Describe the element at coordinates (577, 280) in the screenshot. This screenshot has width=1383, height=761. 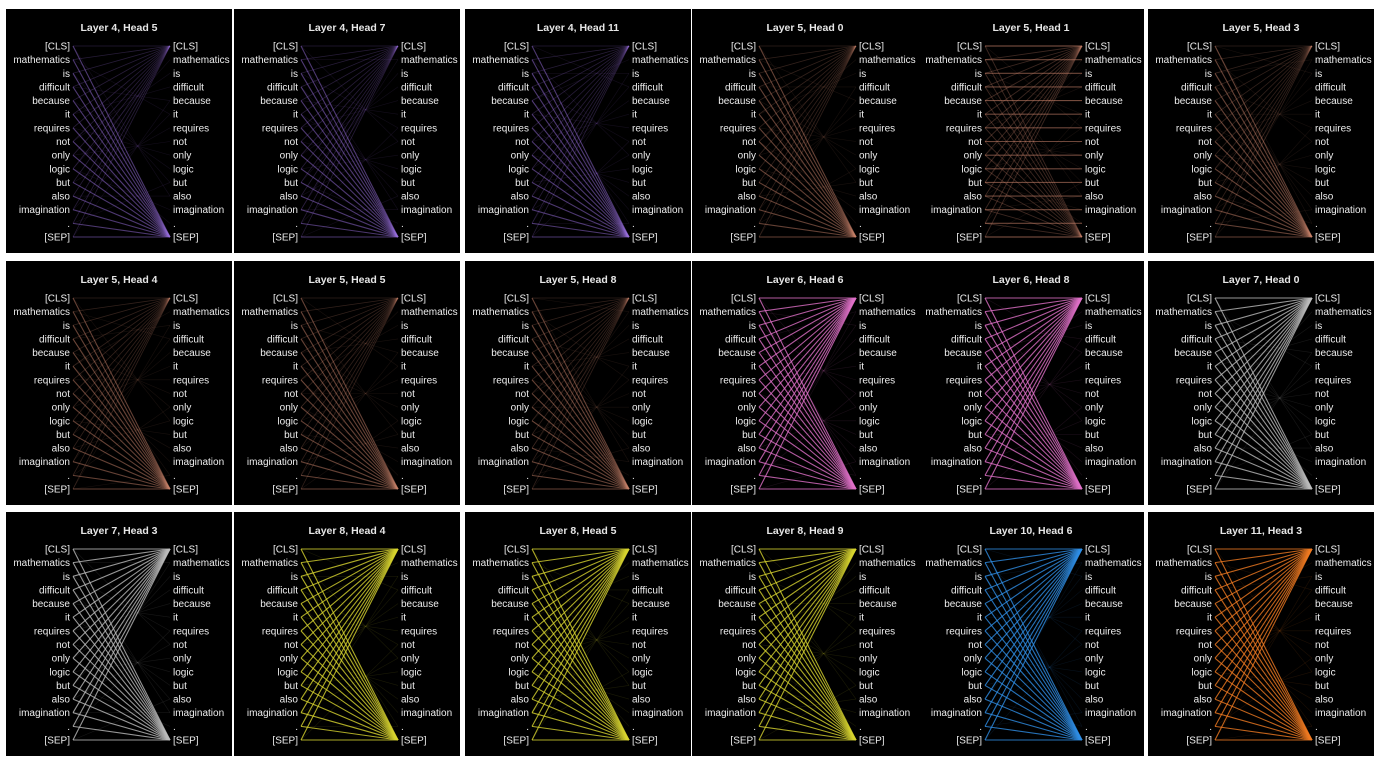
I see `panel-title: Layer 5, Head 8` at that location.